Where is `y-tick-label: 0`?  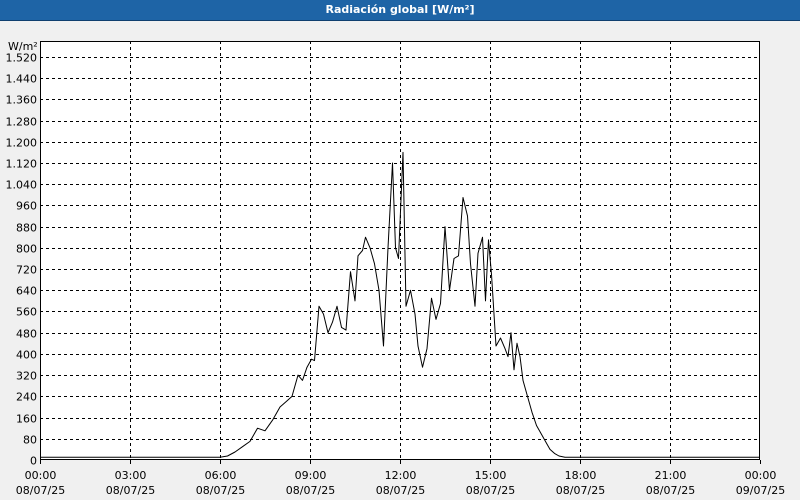
y-tick-label: 0 is located at coordinates (33, 461).